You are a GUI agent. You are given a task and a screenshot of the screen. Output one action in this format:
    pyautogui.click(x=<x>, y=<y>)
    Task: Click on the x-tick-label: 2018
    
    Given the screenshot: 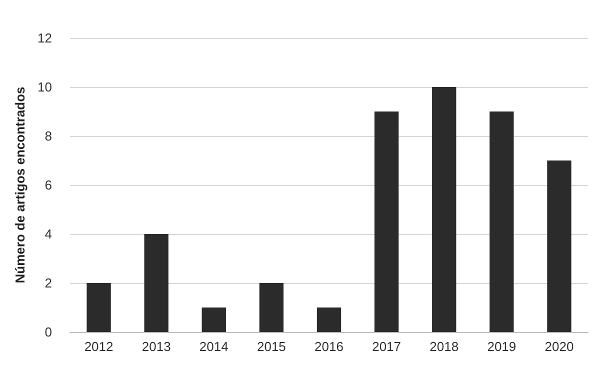 What is the action you would take?
    pyautogui.click(x=444, y=346)
    